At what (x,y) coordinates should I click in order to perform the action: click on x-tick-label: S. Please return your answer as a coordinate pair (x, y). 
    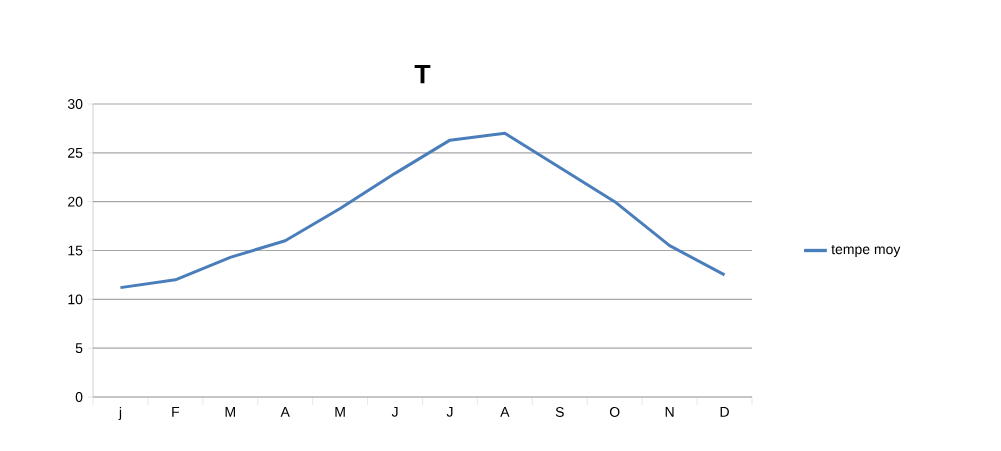
    Looking at the image, I should click on (559, 412).